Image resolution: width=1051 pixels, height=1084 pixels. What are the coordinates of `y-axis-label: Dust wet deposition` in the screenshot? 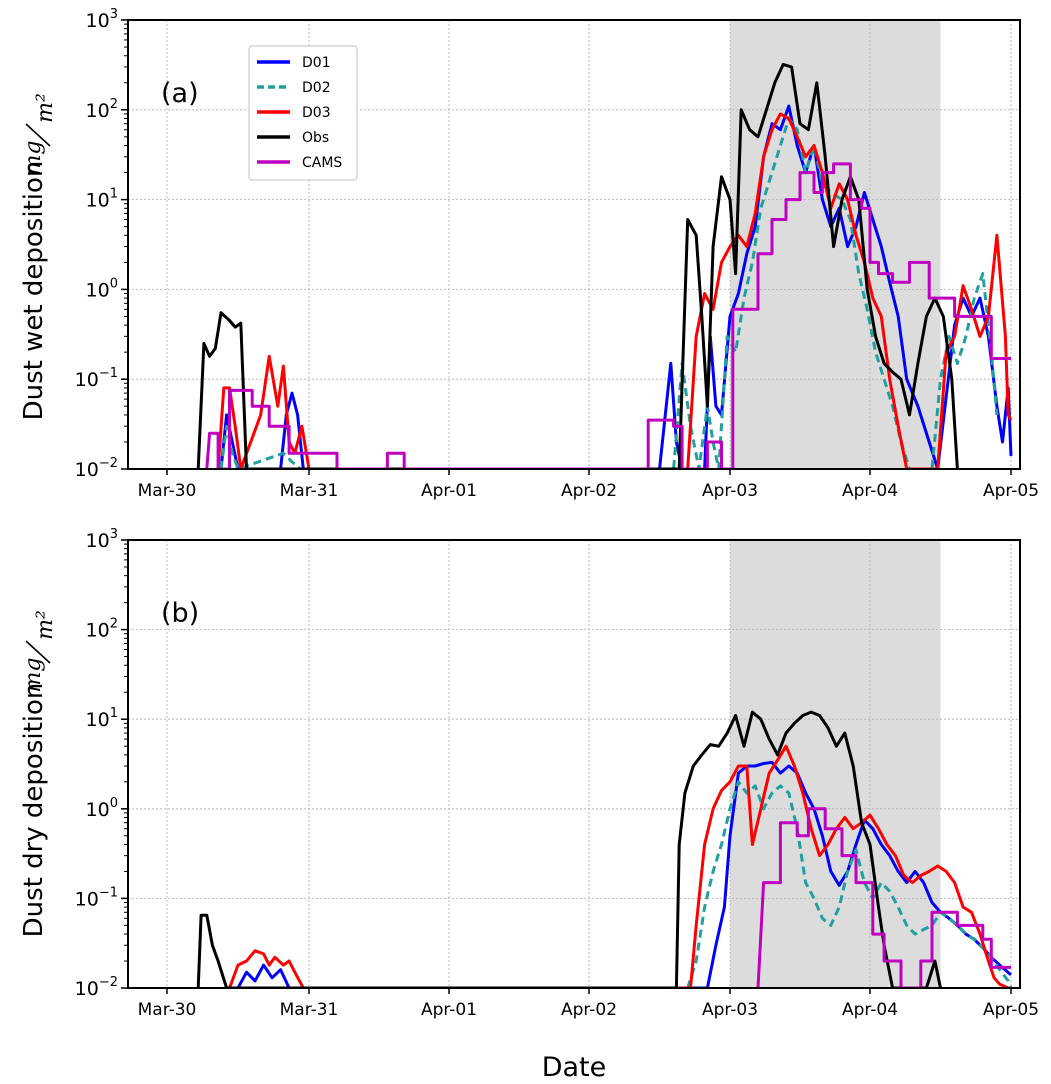 It's located at (34, 291).